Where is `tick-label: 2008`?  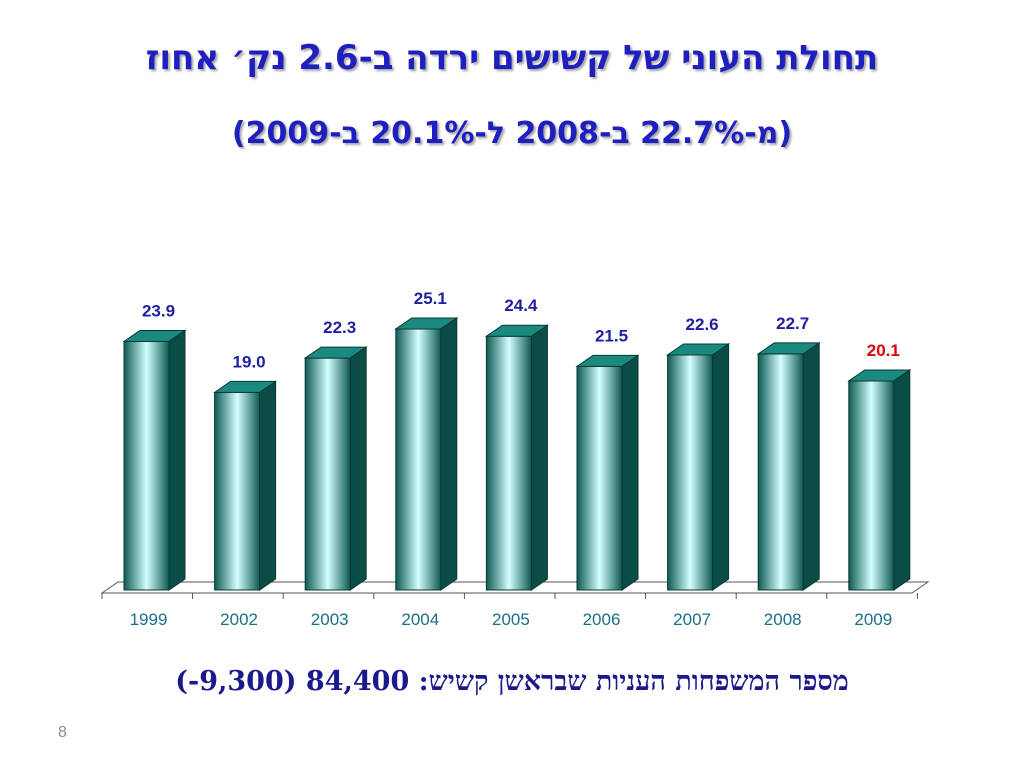
tick-label: 2008 is located at coordinates (783, 619).